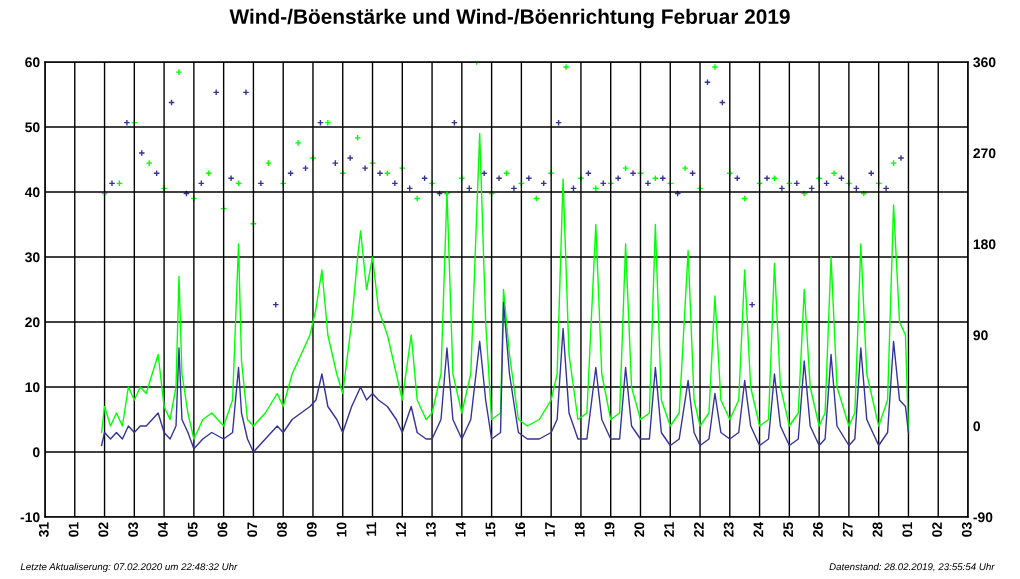 The height and width of the screenshot is (579, 1020). Describe the element at coordinates (877, 529) in the screenshot. I see `x-tick-label: 28` at that location.